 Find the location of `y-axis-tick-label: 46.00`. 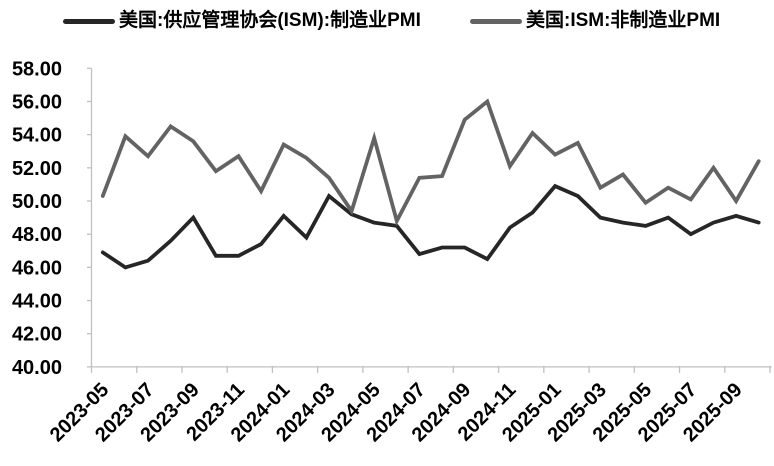

y-axis-tick-label: 46.00 is located at coordinates (37, 268).